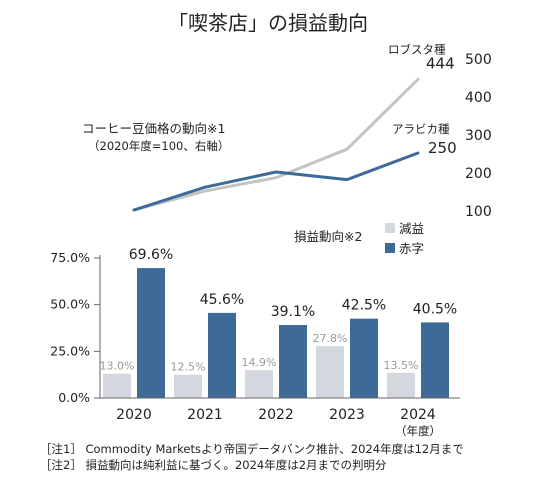 The image size is (536, 482). What do you see at coordinates (478, 60) in the screenshot?
I see `right-axis-tick-label: 500` at bounding box center [478, 60].